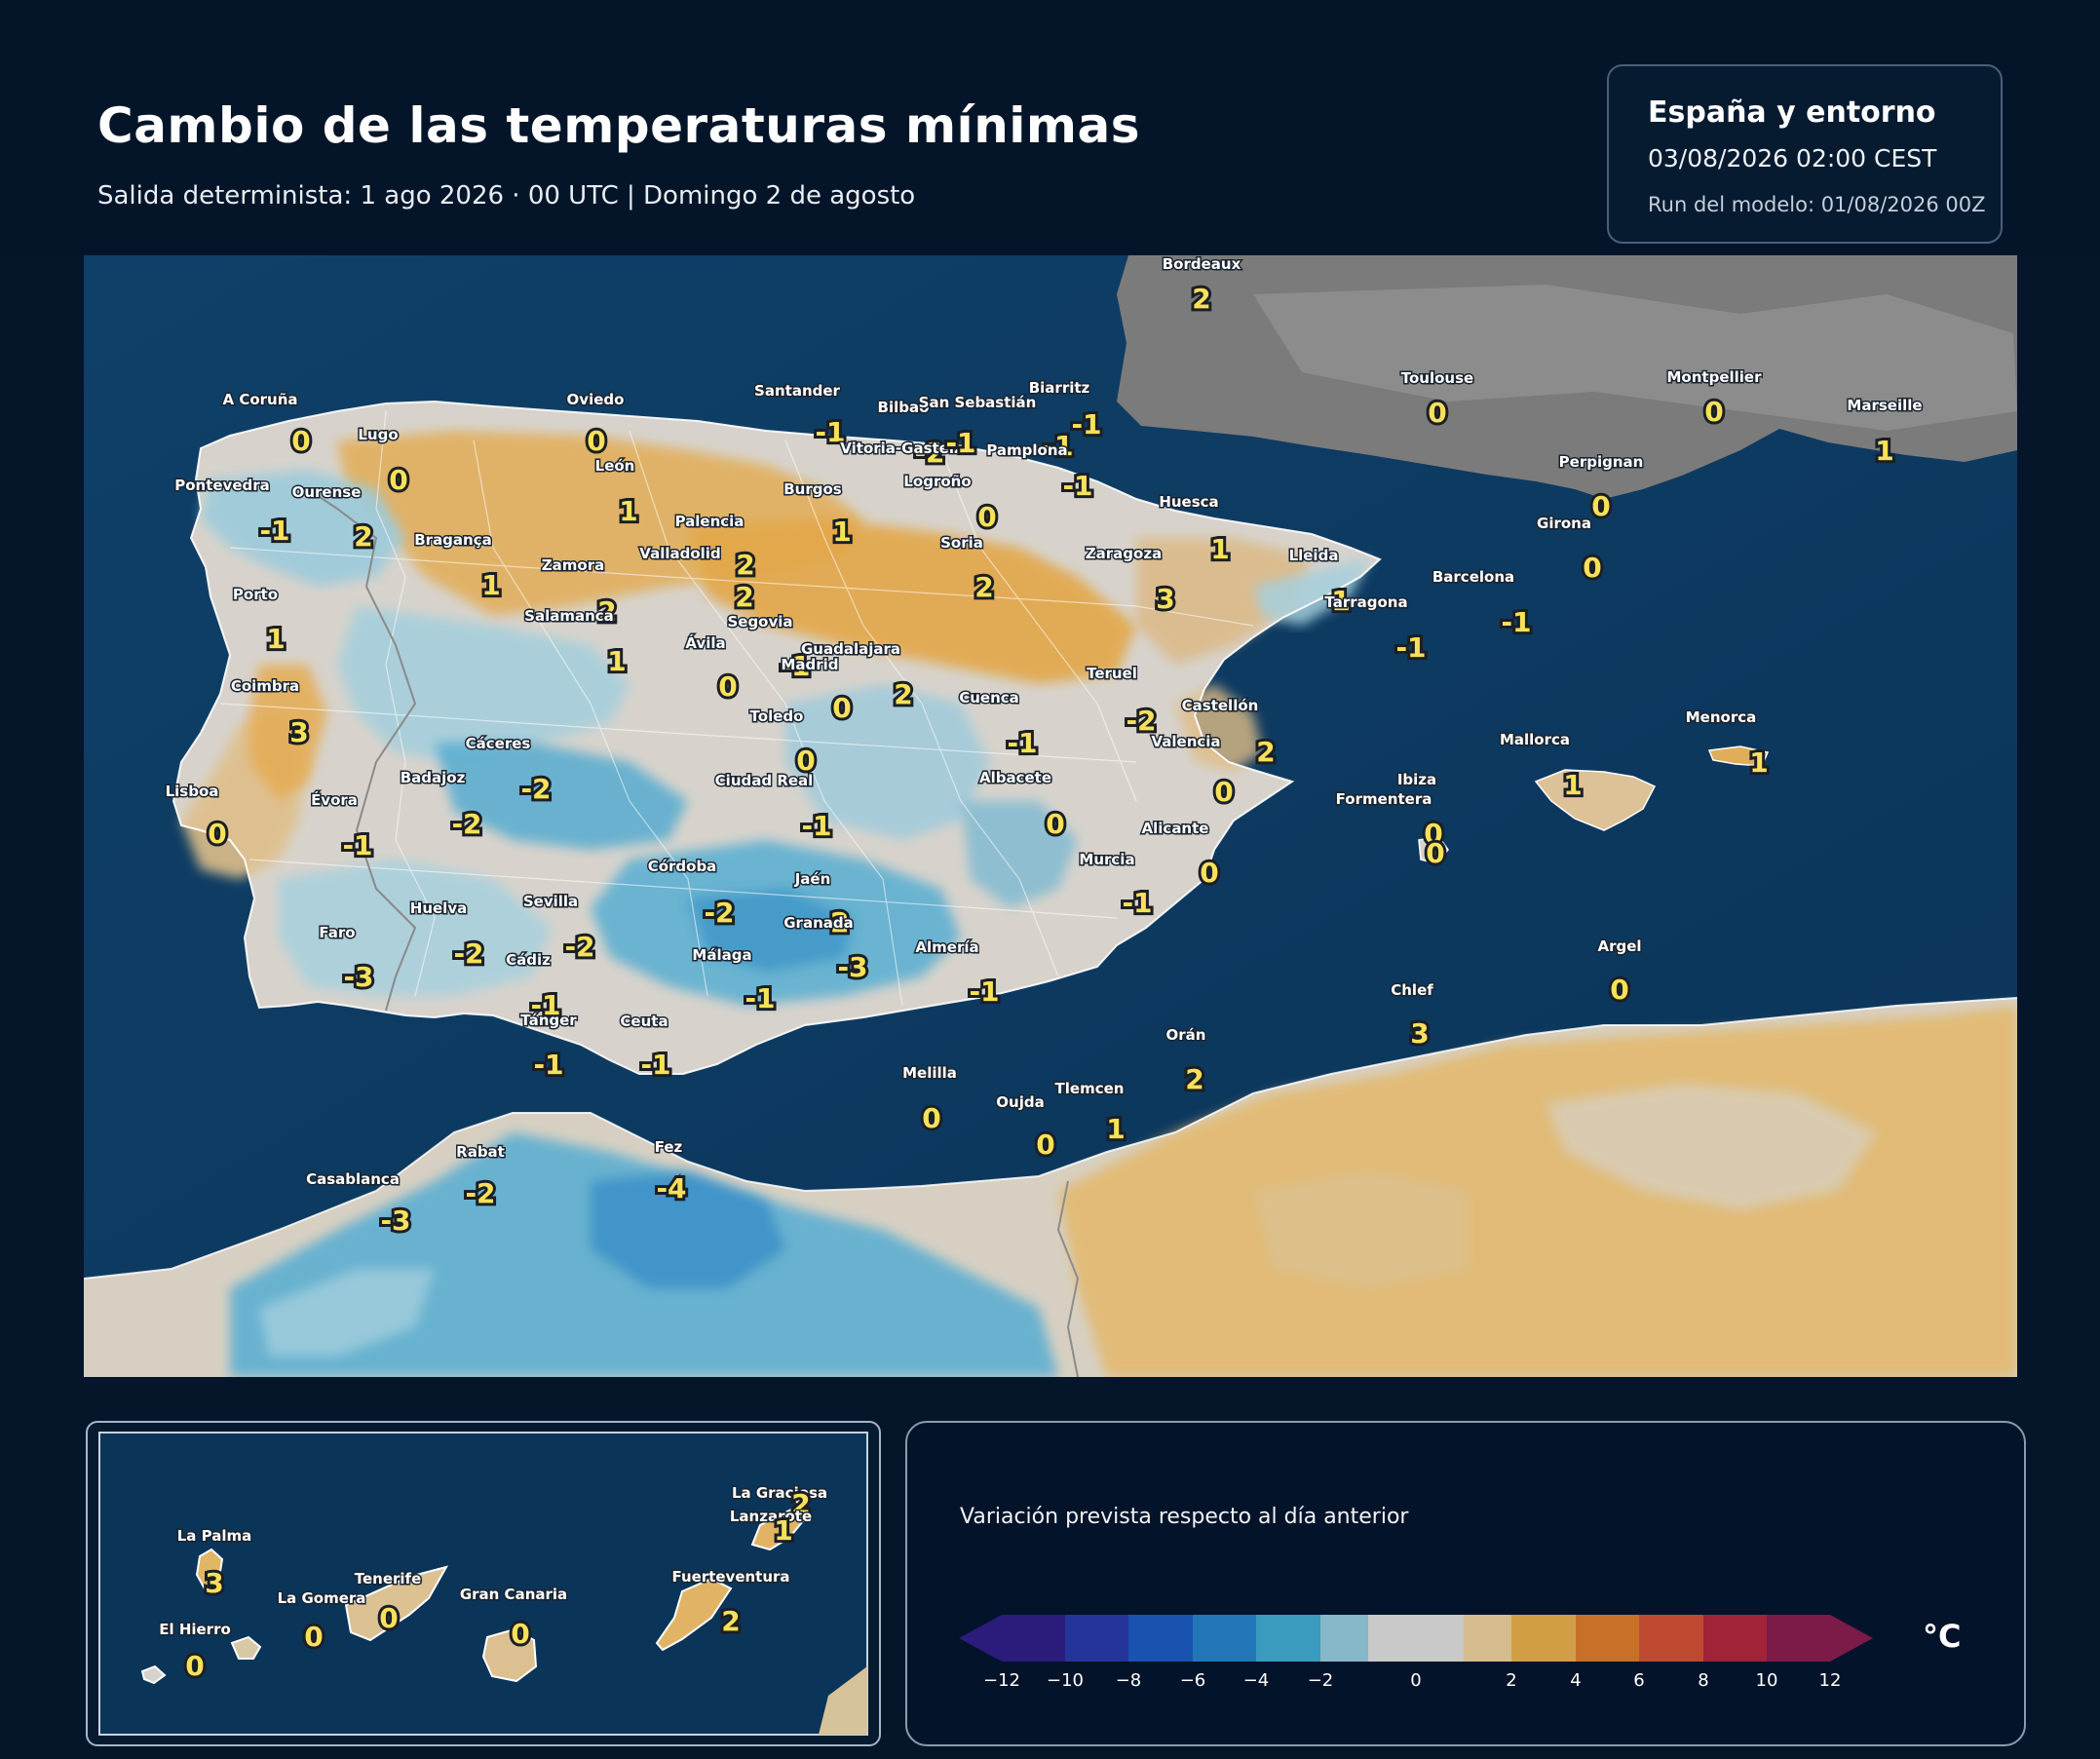 The height and width of the screenshot is (1759, 2100). Describe the element at coordinates (337, 933) in the screenshot. I see `station-name: Faro` at that location.